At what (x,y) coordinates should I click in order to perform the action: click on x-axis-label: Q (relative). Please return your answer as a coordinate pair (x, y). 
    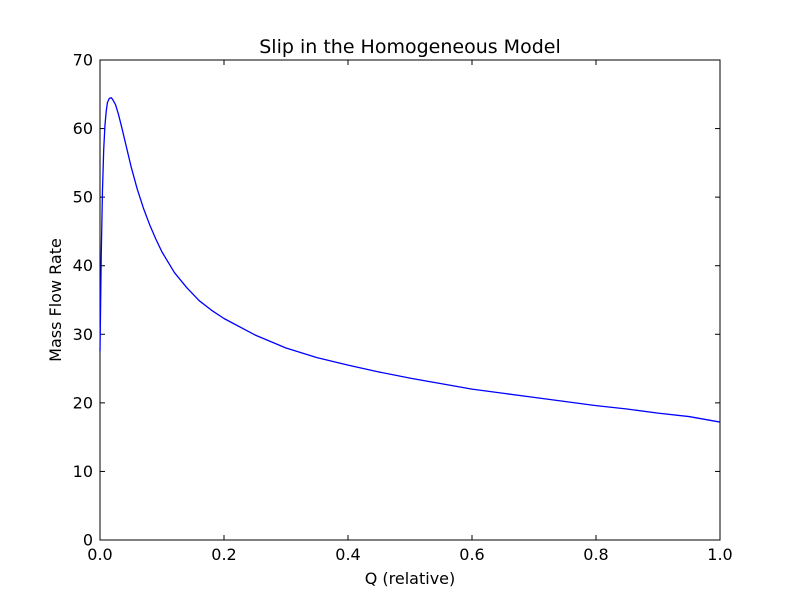
    Looking at the image, I should click on (410, 578).